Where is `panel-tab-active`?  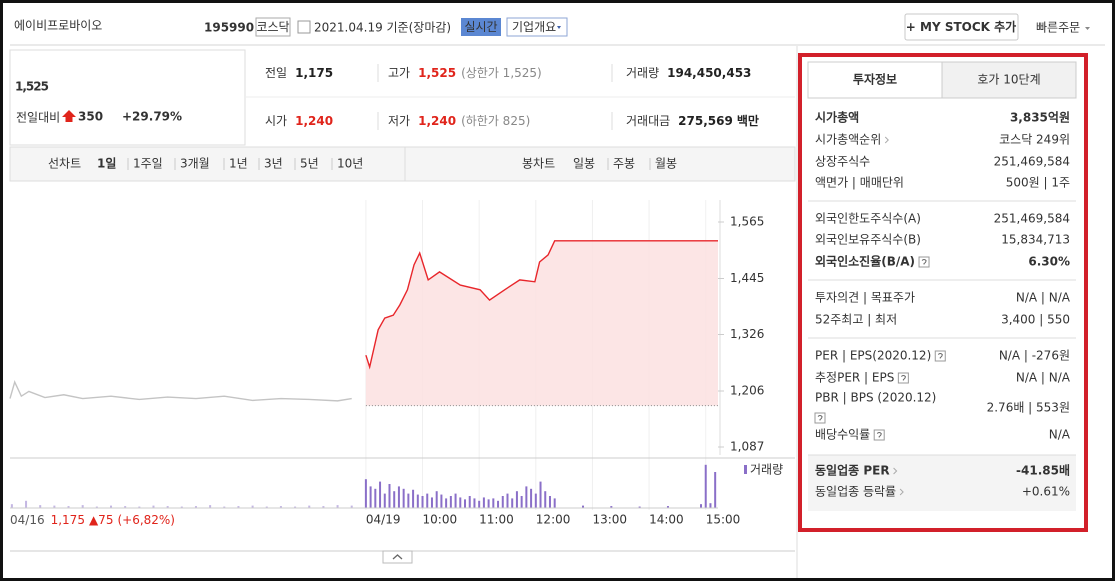
panel-tab-active is located at coordinates (875, 80).